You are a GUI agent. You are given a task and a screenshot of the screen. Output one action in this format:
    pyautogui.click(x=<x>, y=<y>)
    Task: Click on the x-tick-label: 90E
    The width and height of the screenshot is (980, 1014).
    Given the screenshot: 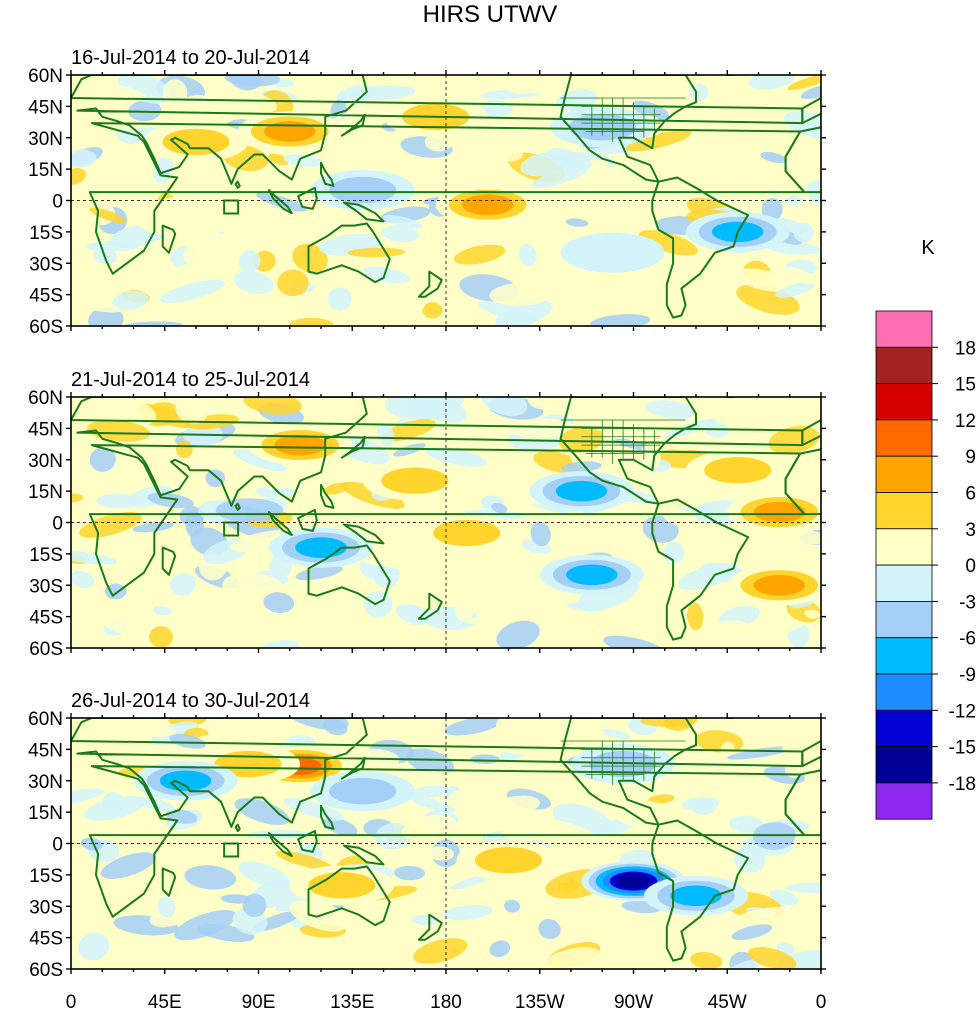 What is the action you would take?
    pyautogui.click(x=259, y=1002)
    